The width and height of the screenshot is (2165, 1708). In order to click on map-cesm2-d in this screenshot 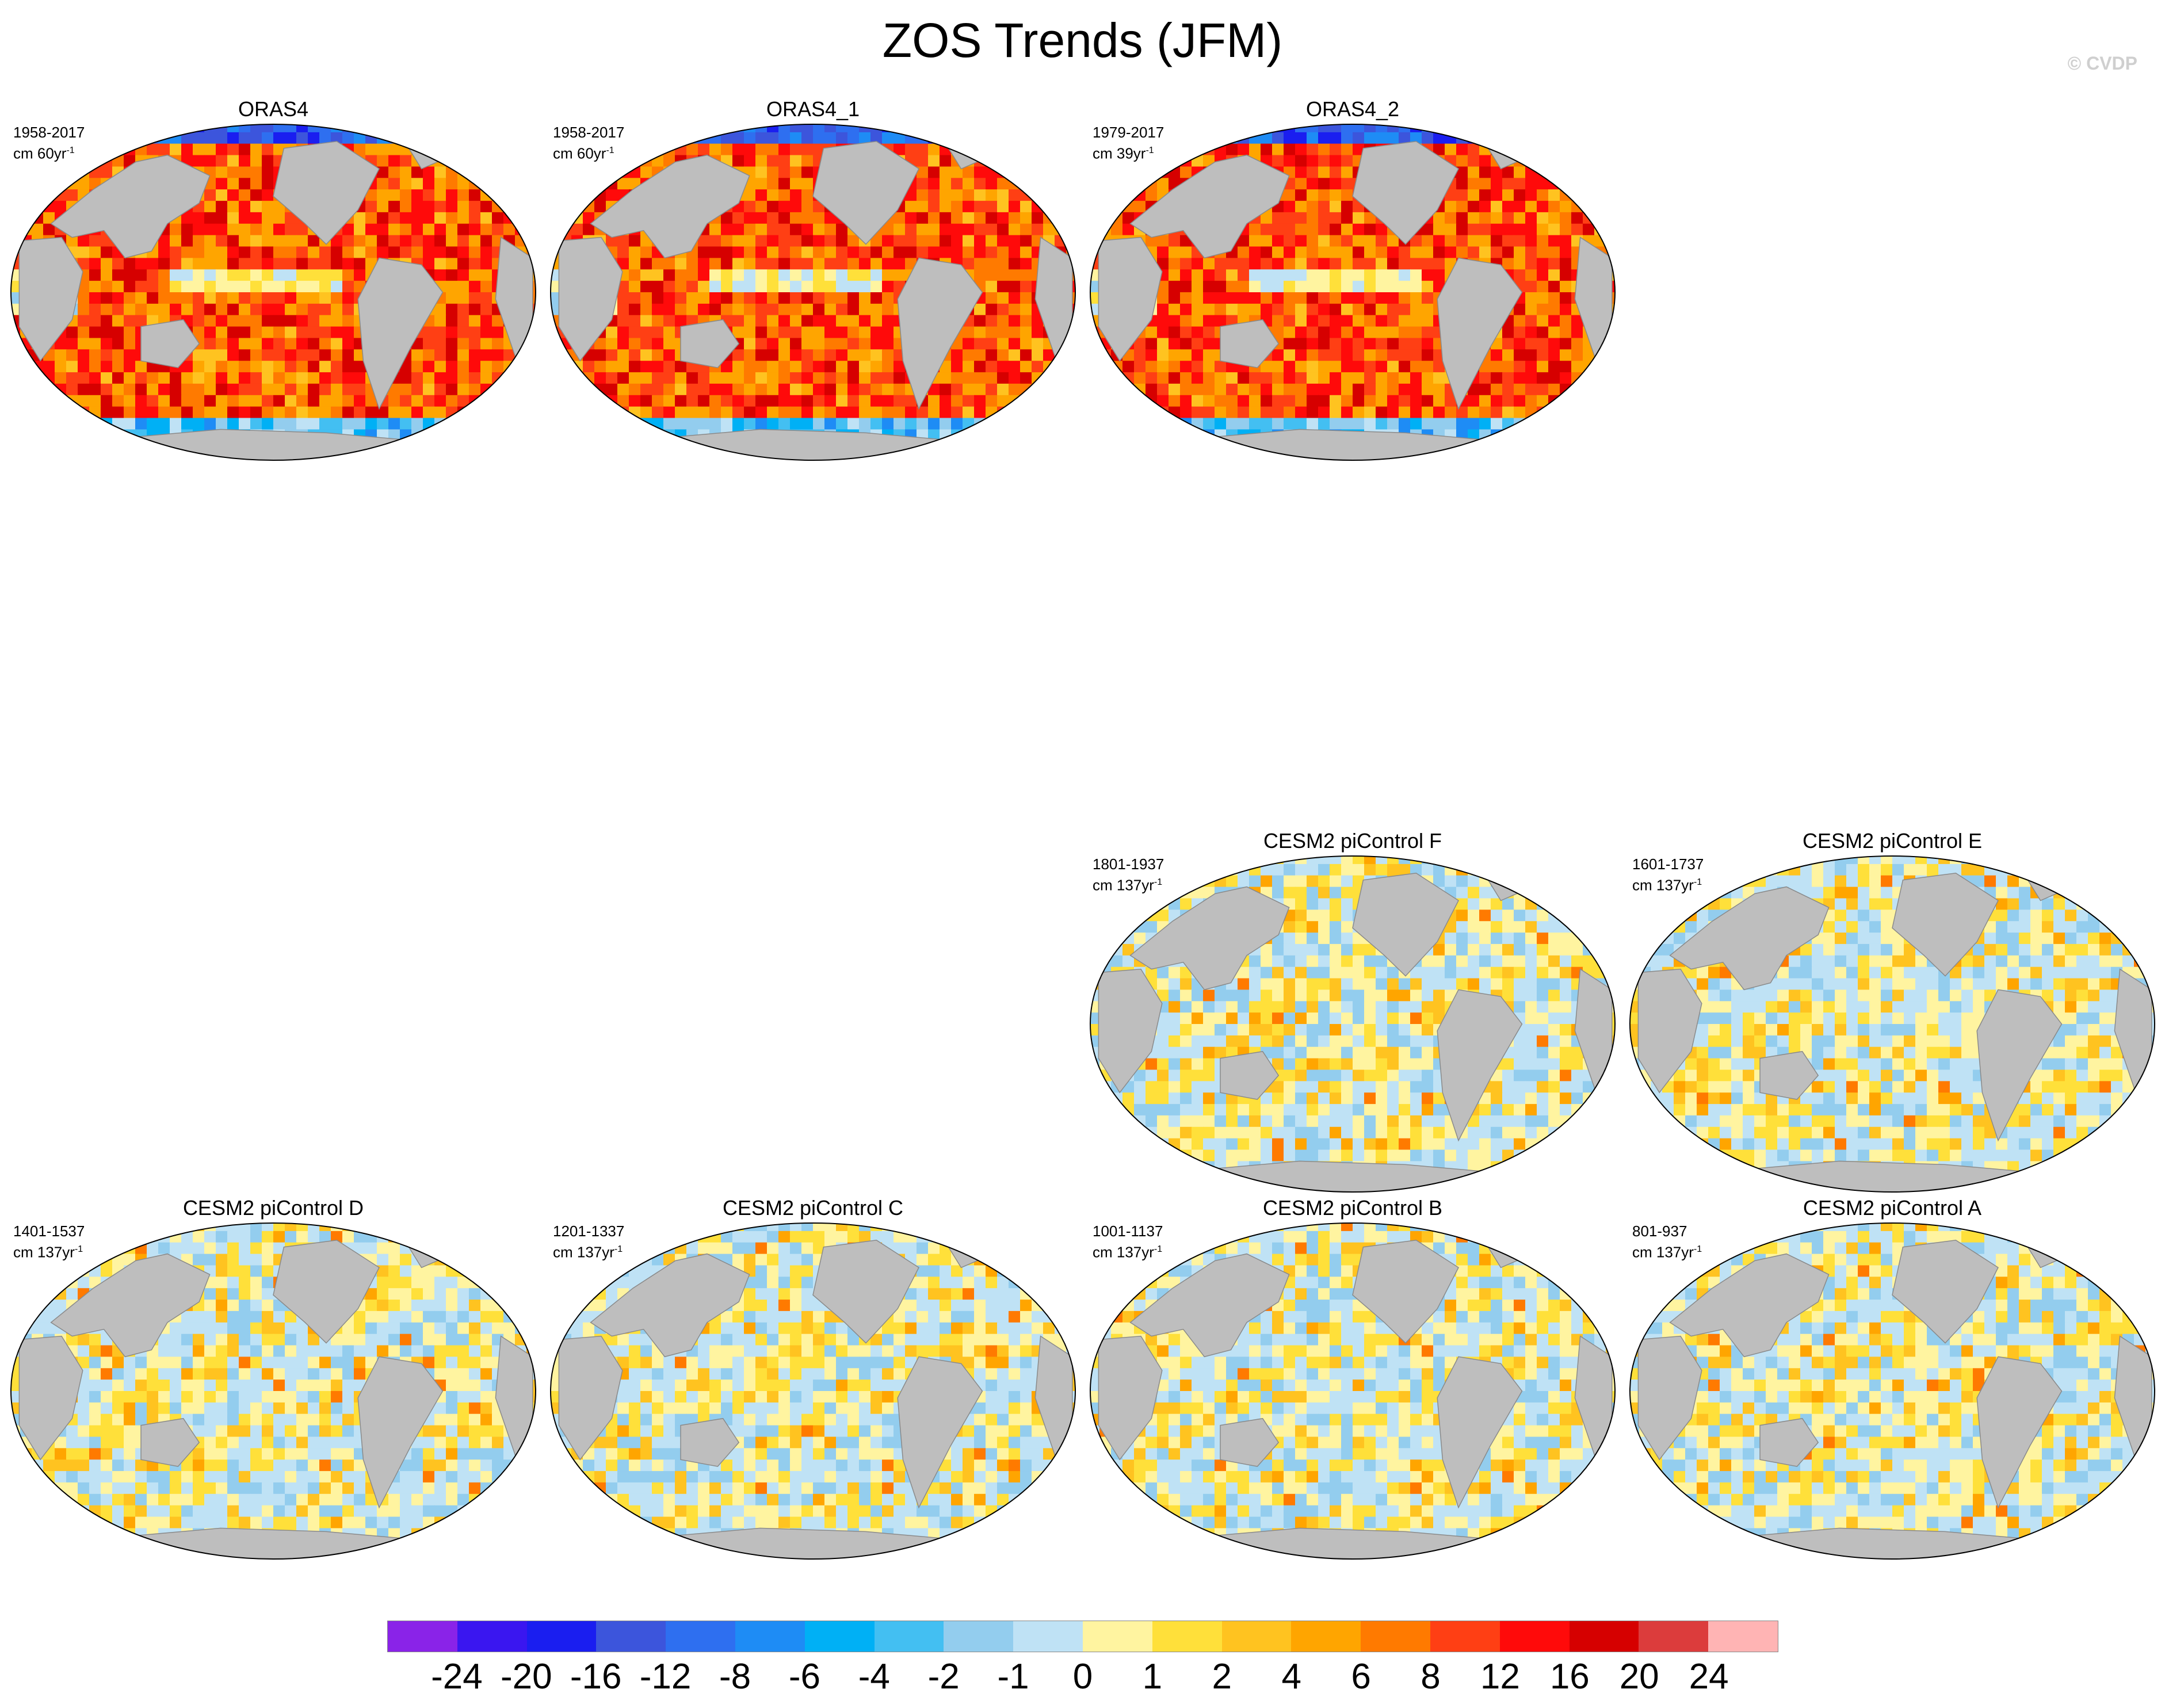, I will do `click(273, 1391)`.